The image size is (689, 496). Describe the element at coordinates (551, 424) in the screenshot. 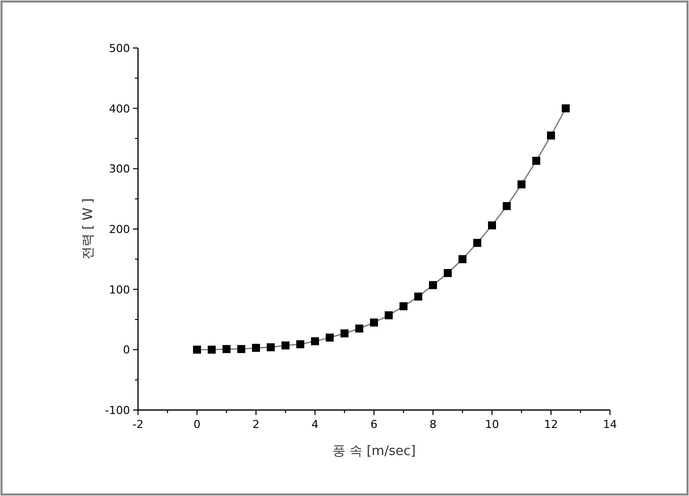

I see `x-tick-label: 12` at that location.